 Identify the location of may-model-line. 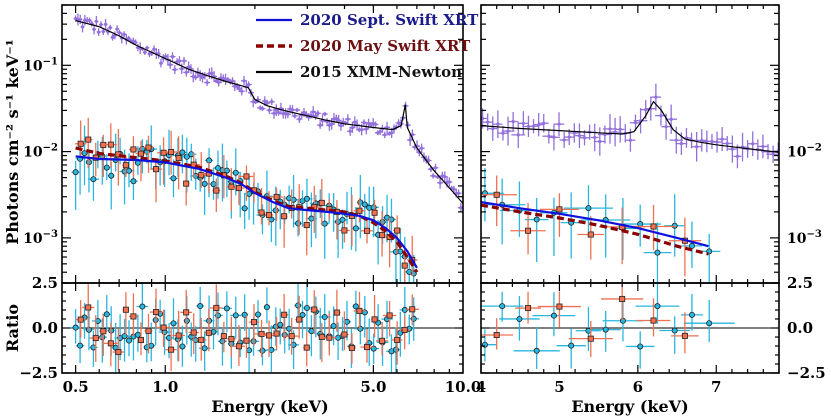
(247, 210).